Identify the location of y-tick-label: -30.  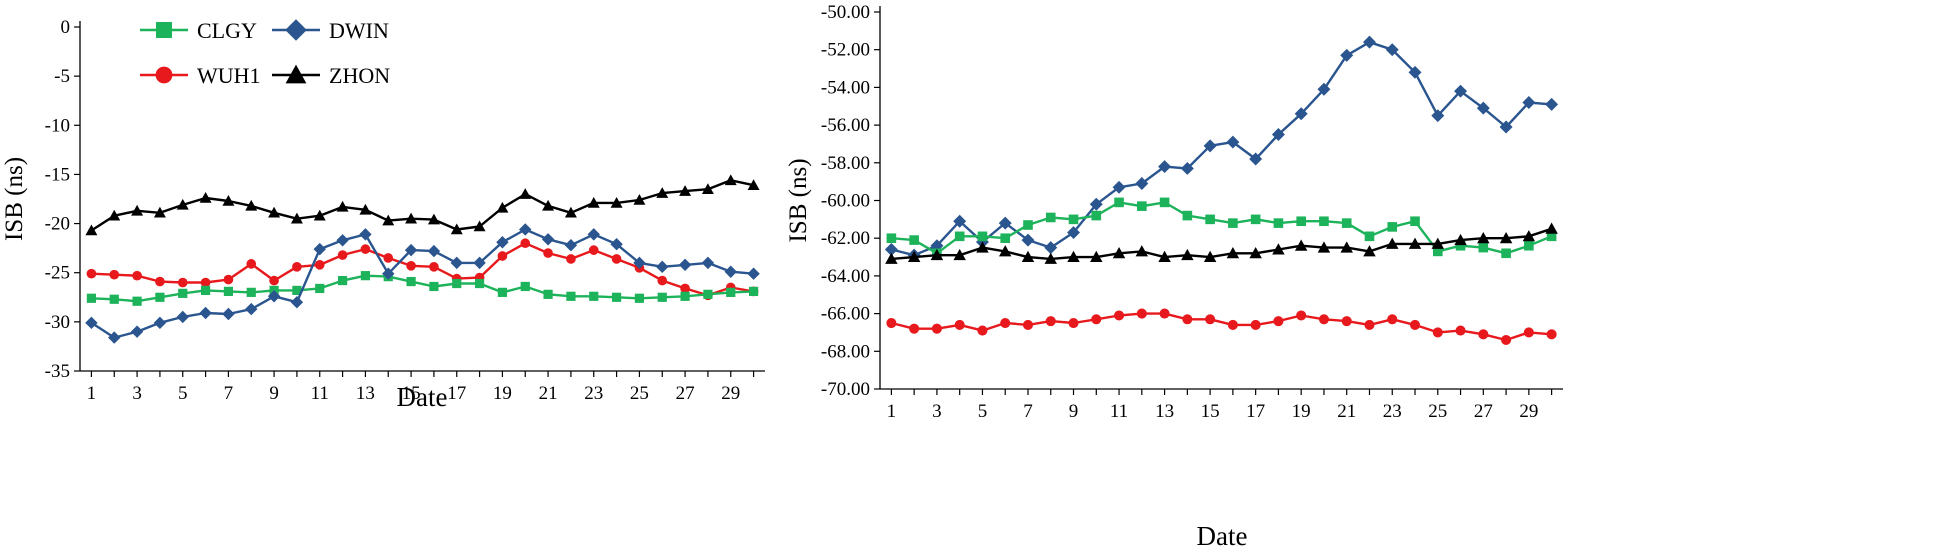
(57, 322).